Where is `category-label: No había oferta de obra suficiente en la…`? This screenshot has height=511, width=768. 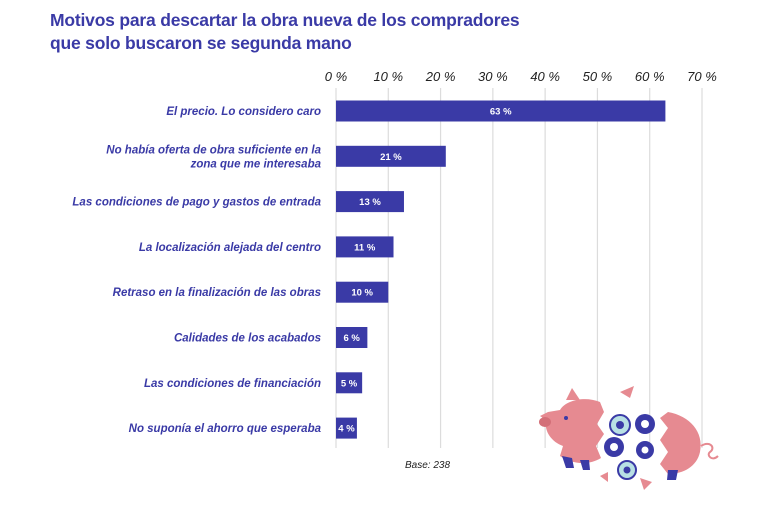 category-label: No había oferta de obra suficiente en la… is located at coordinates (213, 157).